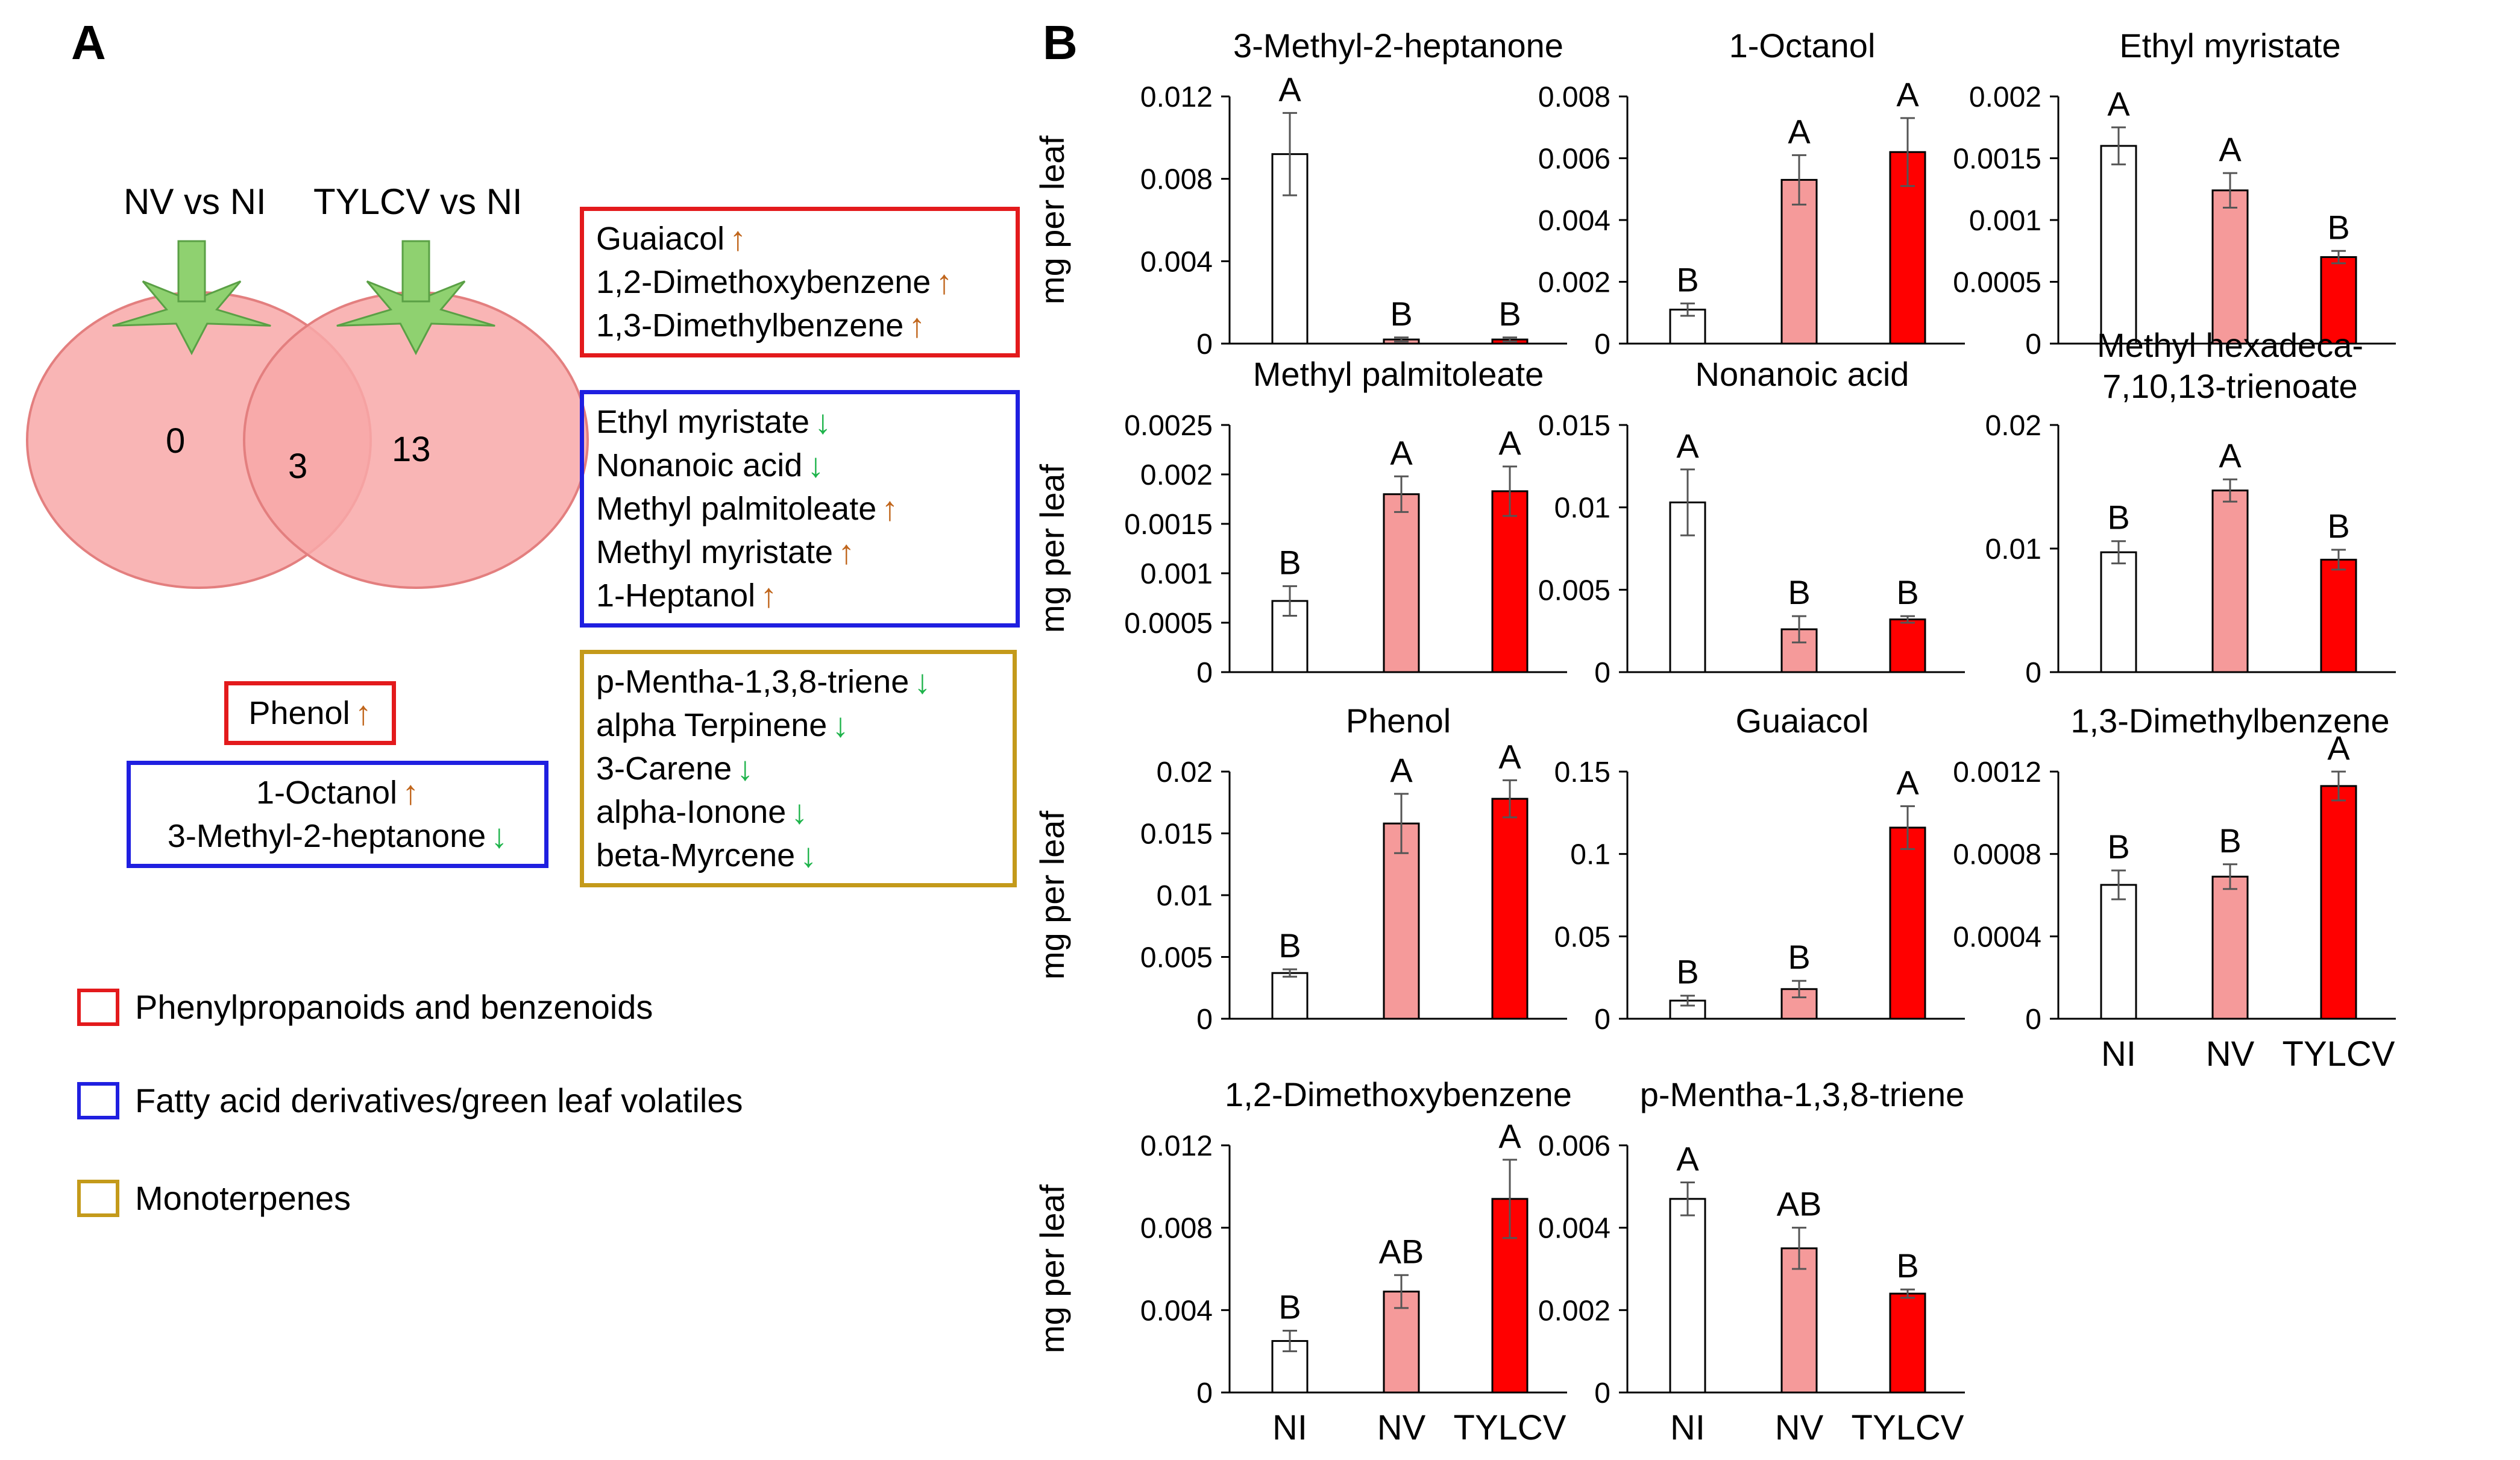 The image size is (2520, 1460). I want to click on y-tick-label: 0.015, so click(1176, 835).